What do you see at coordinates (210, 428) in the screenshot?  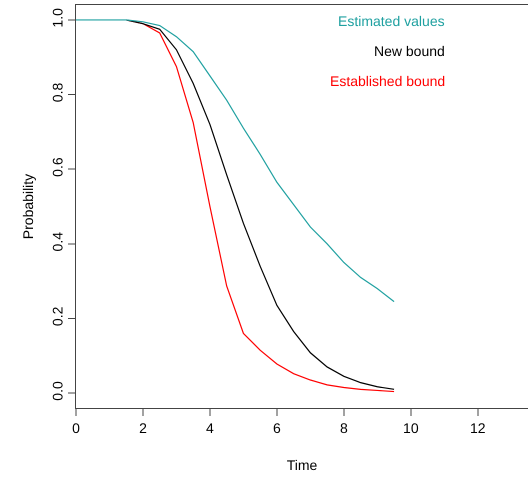 I see `x-tick-label: 4` at bounding box center [210, 428].